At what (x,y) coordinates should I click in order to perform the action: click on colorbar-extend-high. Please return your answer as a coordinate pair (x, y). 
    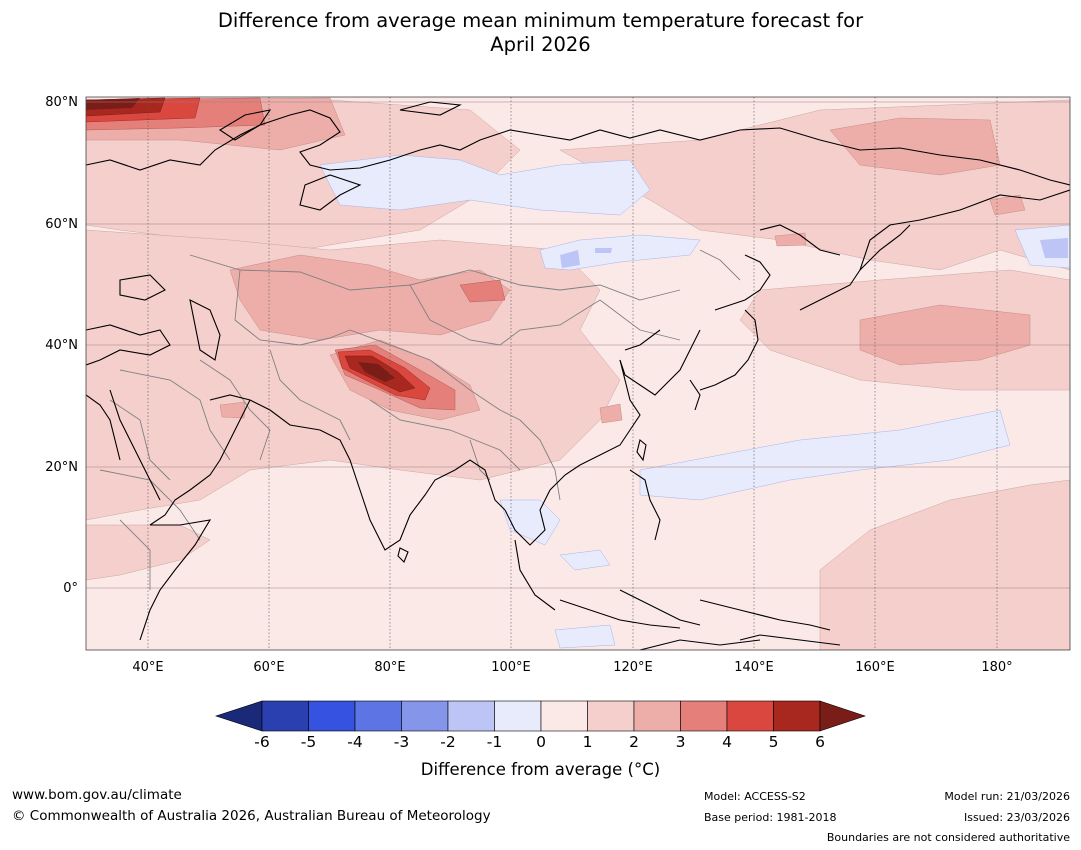
    Looking at the image, I should click on (842, 716).